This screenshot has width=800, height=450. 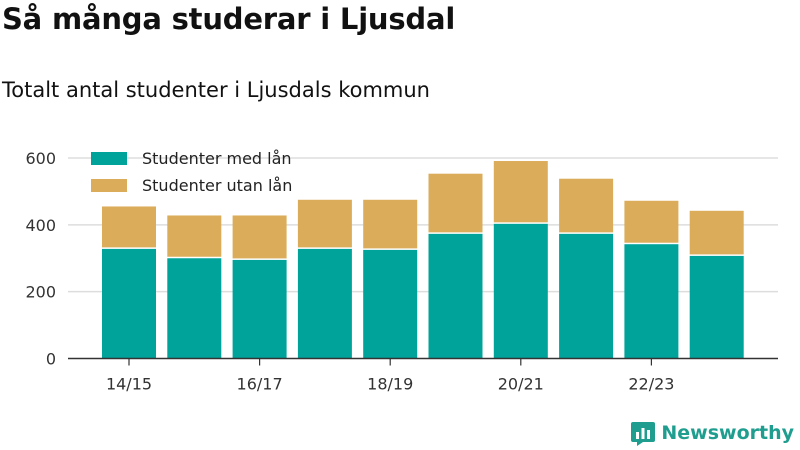 What do you see at coordinates (651, 384) in the screenshot?
I see `x-tick-label: 22/23` at bounding box center [651, 384].